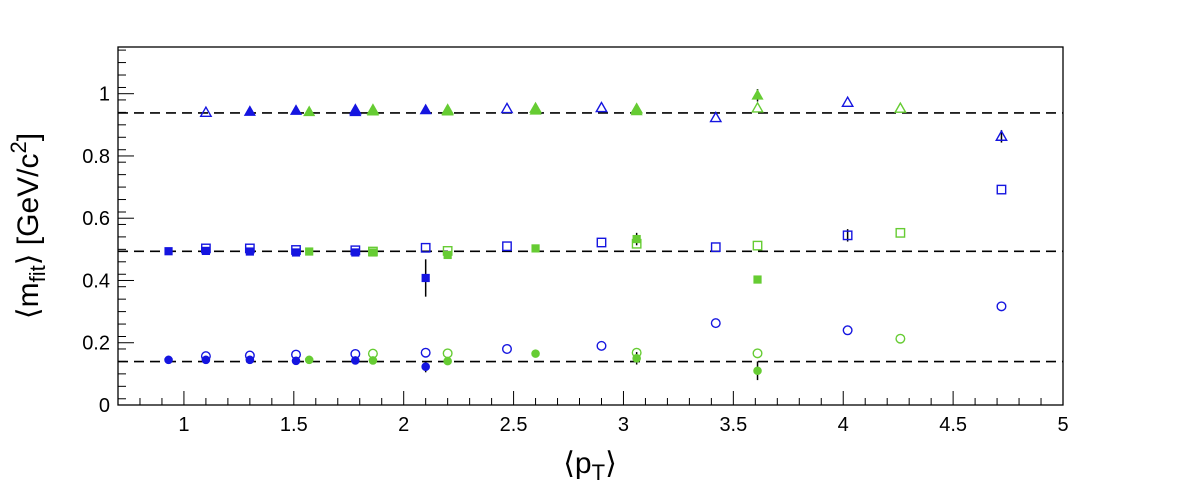  What do you see at coordinates (1062, 425) in the screenshot?
I see `x-tick-label: 5` at bounding box center [1062, 425].